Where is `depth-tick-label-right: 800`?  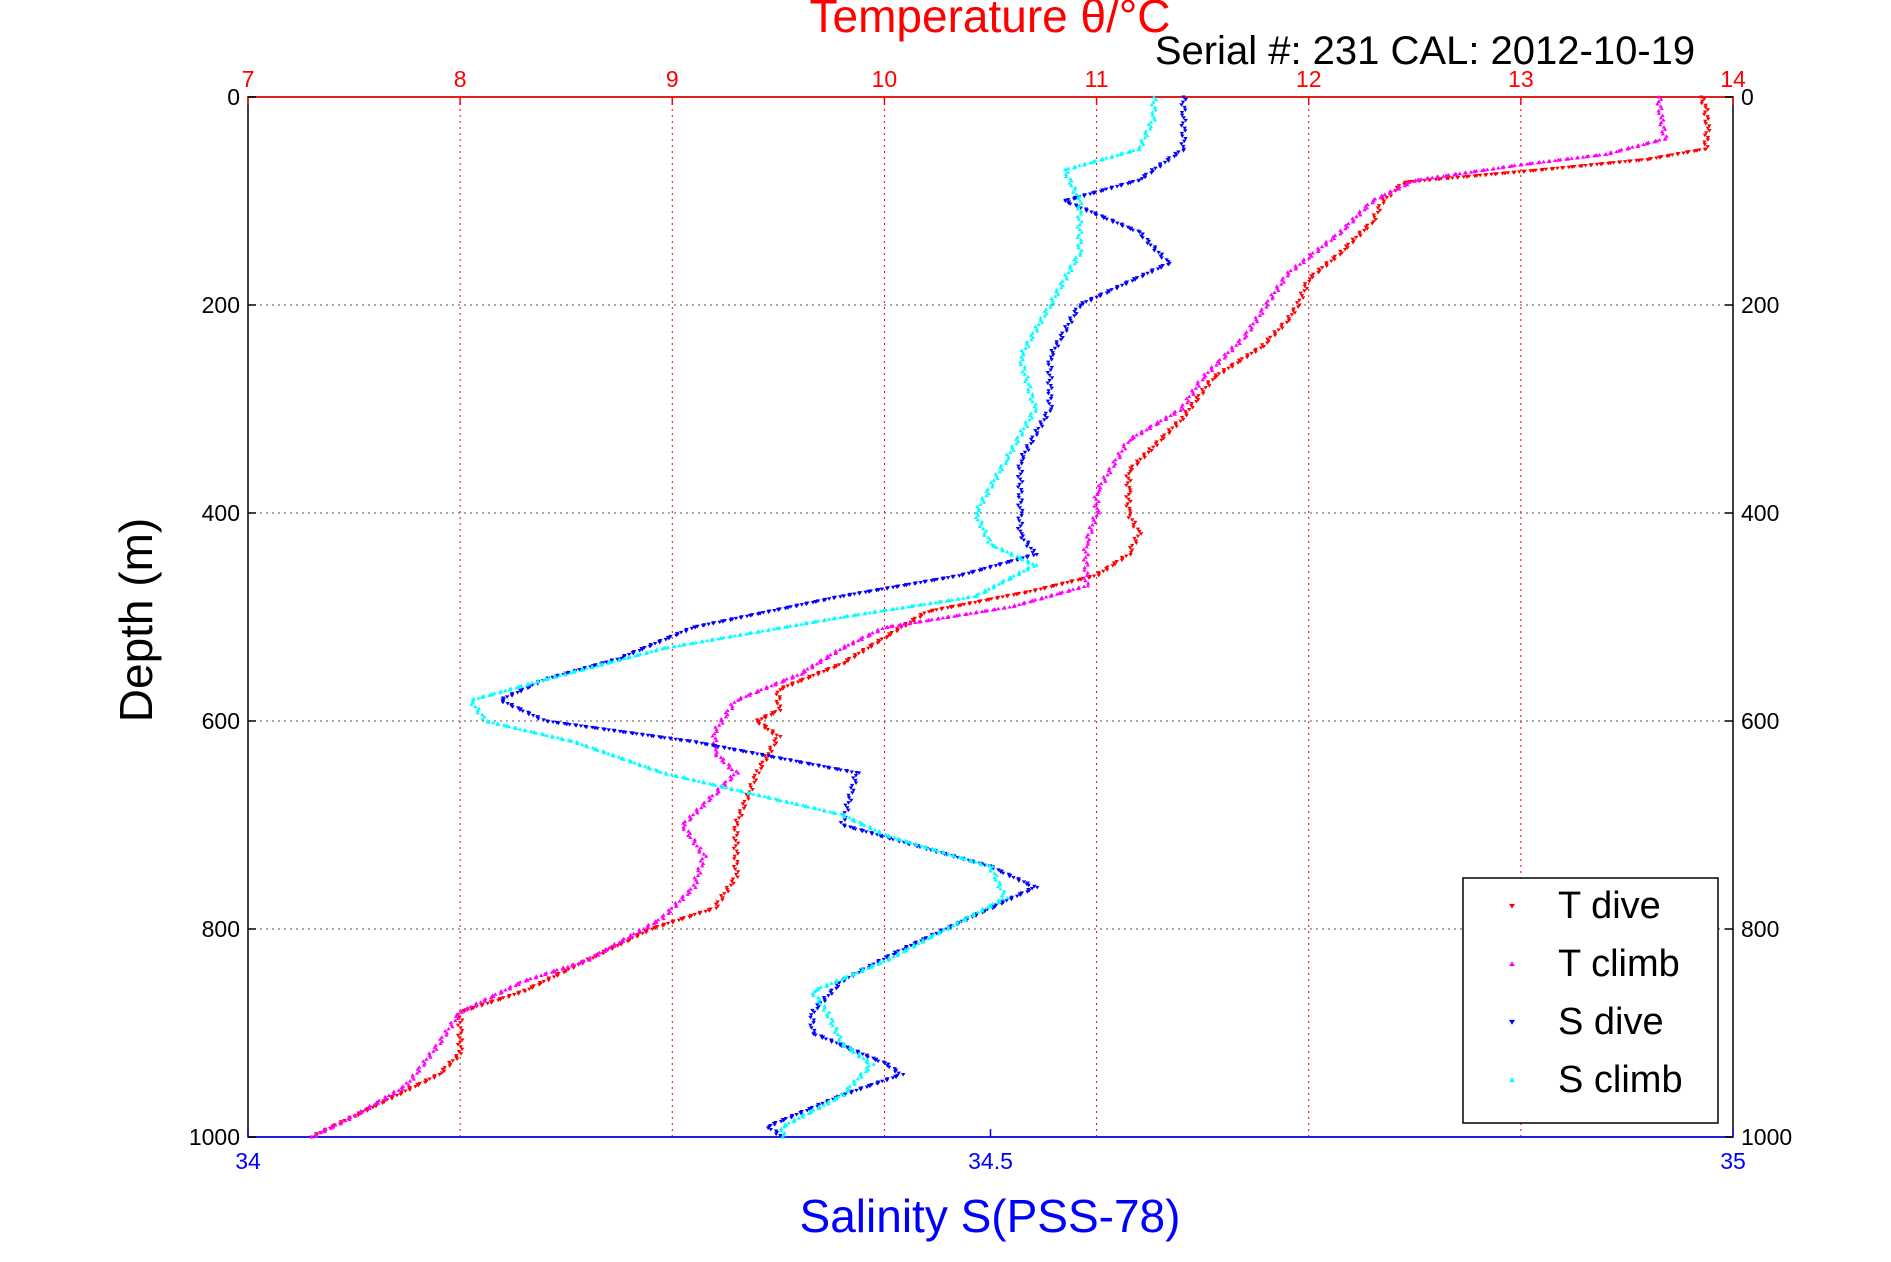
depth-tick-label-right: 800 is located at coordinates (1760, 929).